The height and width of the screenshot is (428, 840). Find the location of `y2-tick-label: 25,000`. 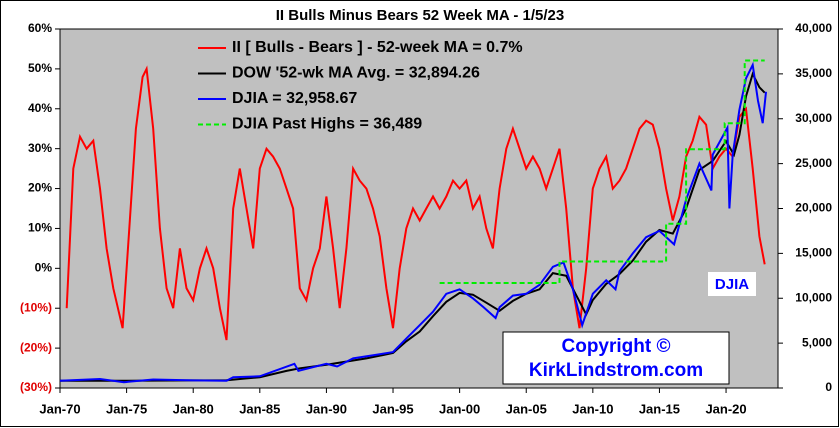

y2-tick-label: 25,000 is located at coordinates (813, 163).